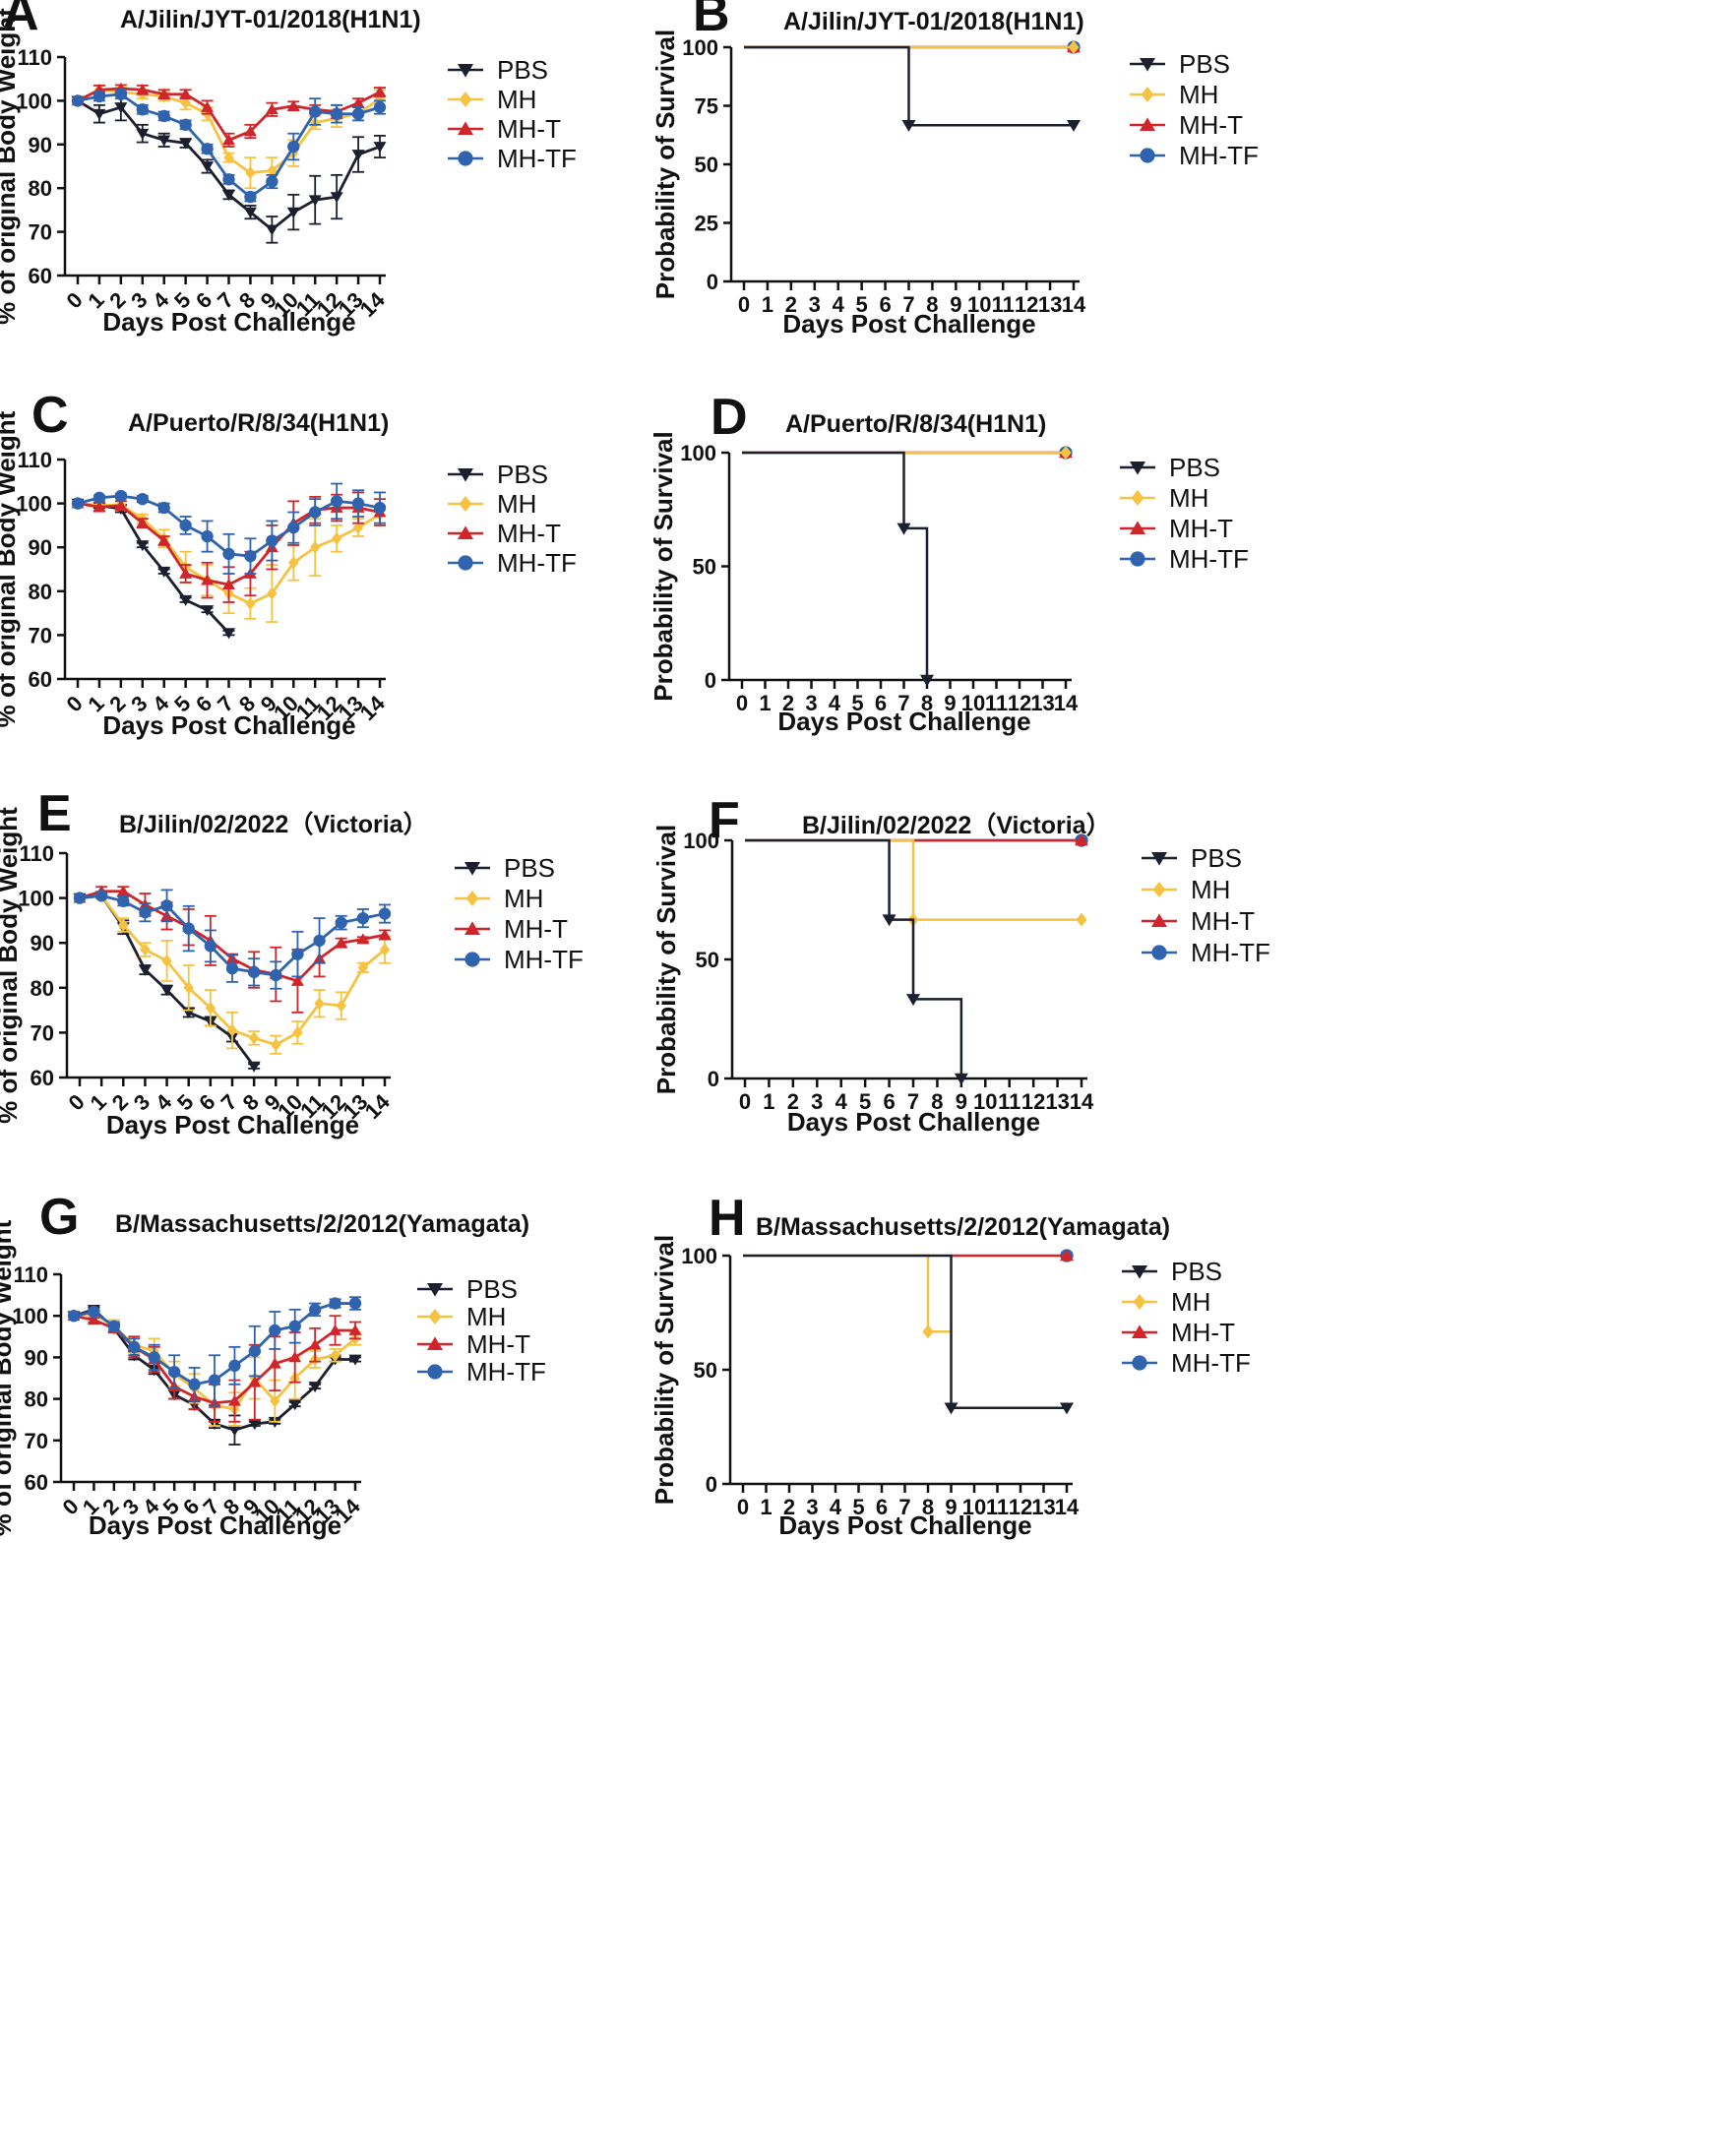 The height and width of the screenshot is (2156, 1731). I want to click on legend-label: MH-TF, so click(1230, 952).